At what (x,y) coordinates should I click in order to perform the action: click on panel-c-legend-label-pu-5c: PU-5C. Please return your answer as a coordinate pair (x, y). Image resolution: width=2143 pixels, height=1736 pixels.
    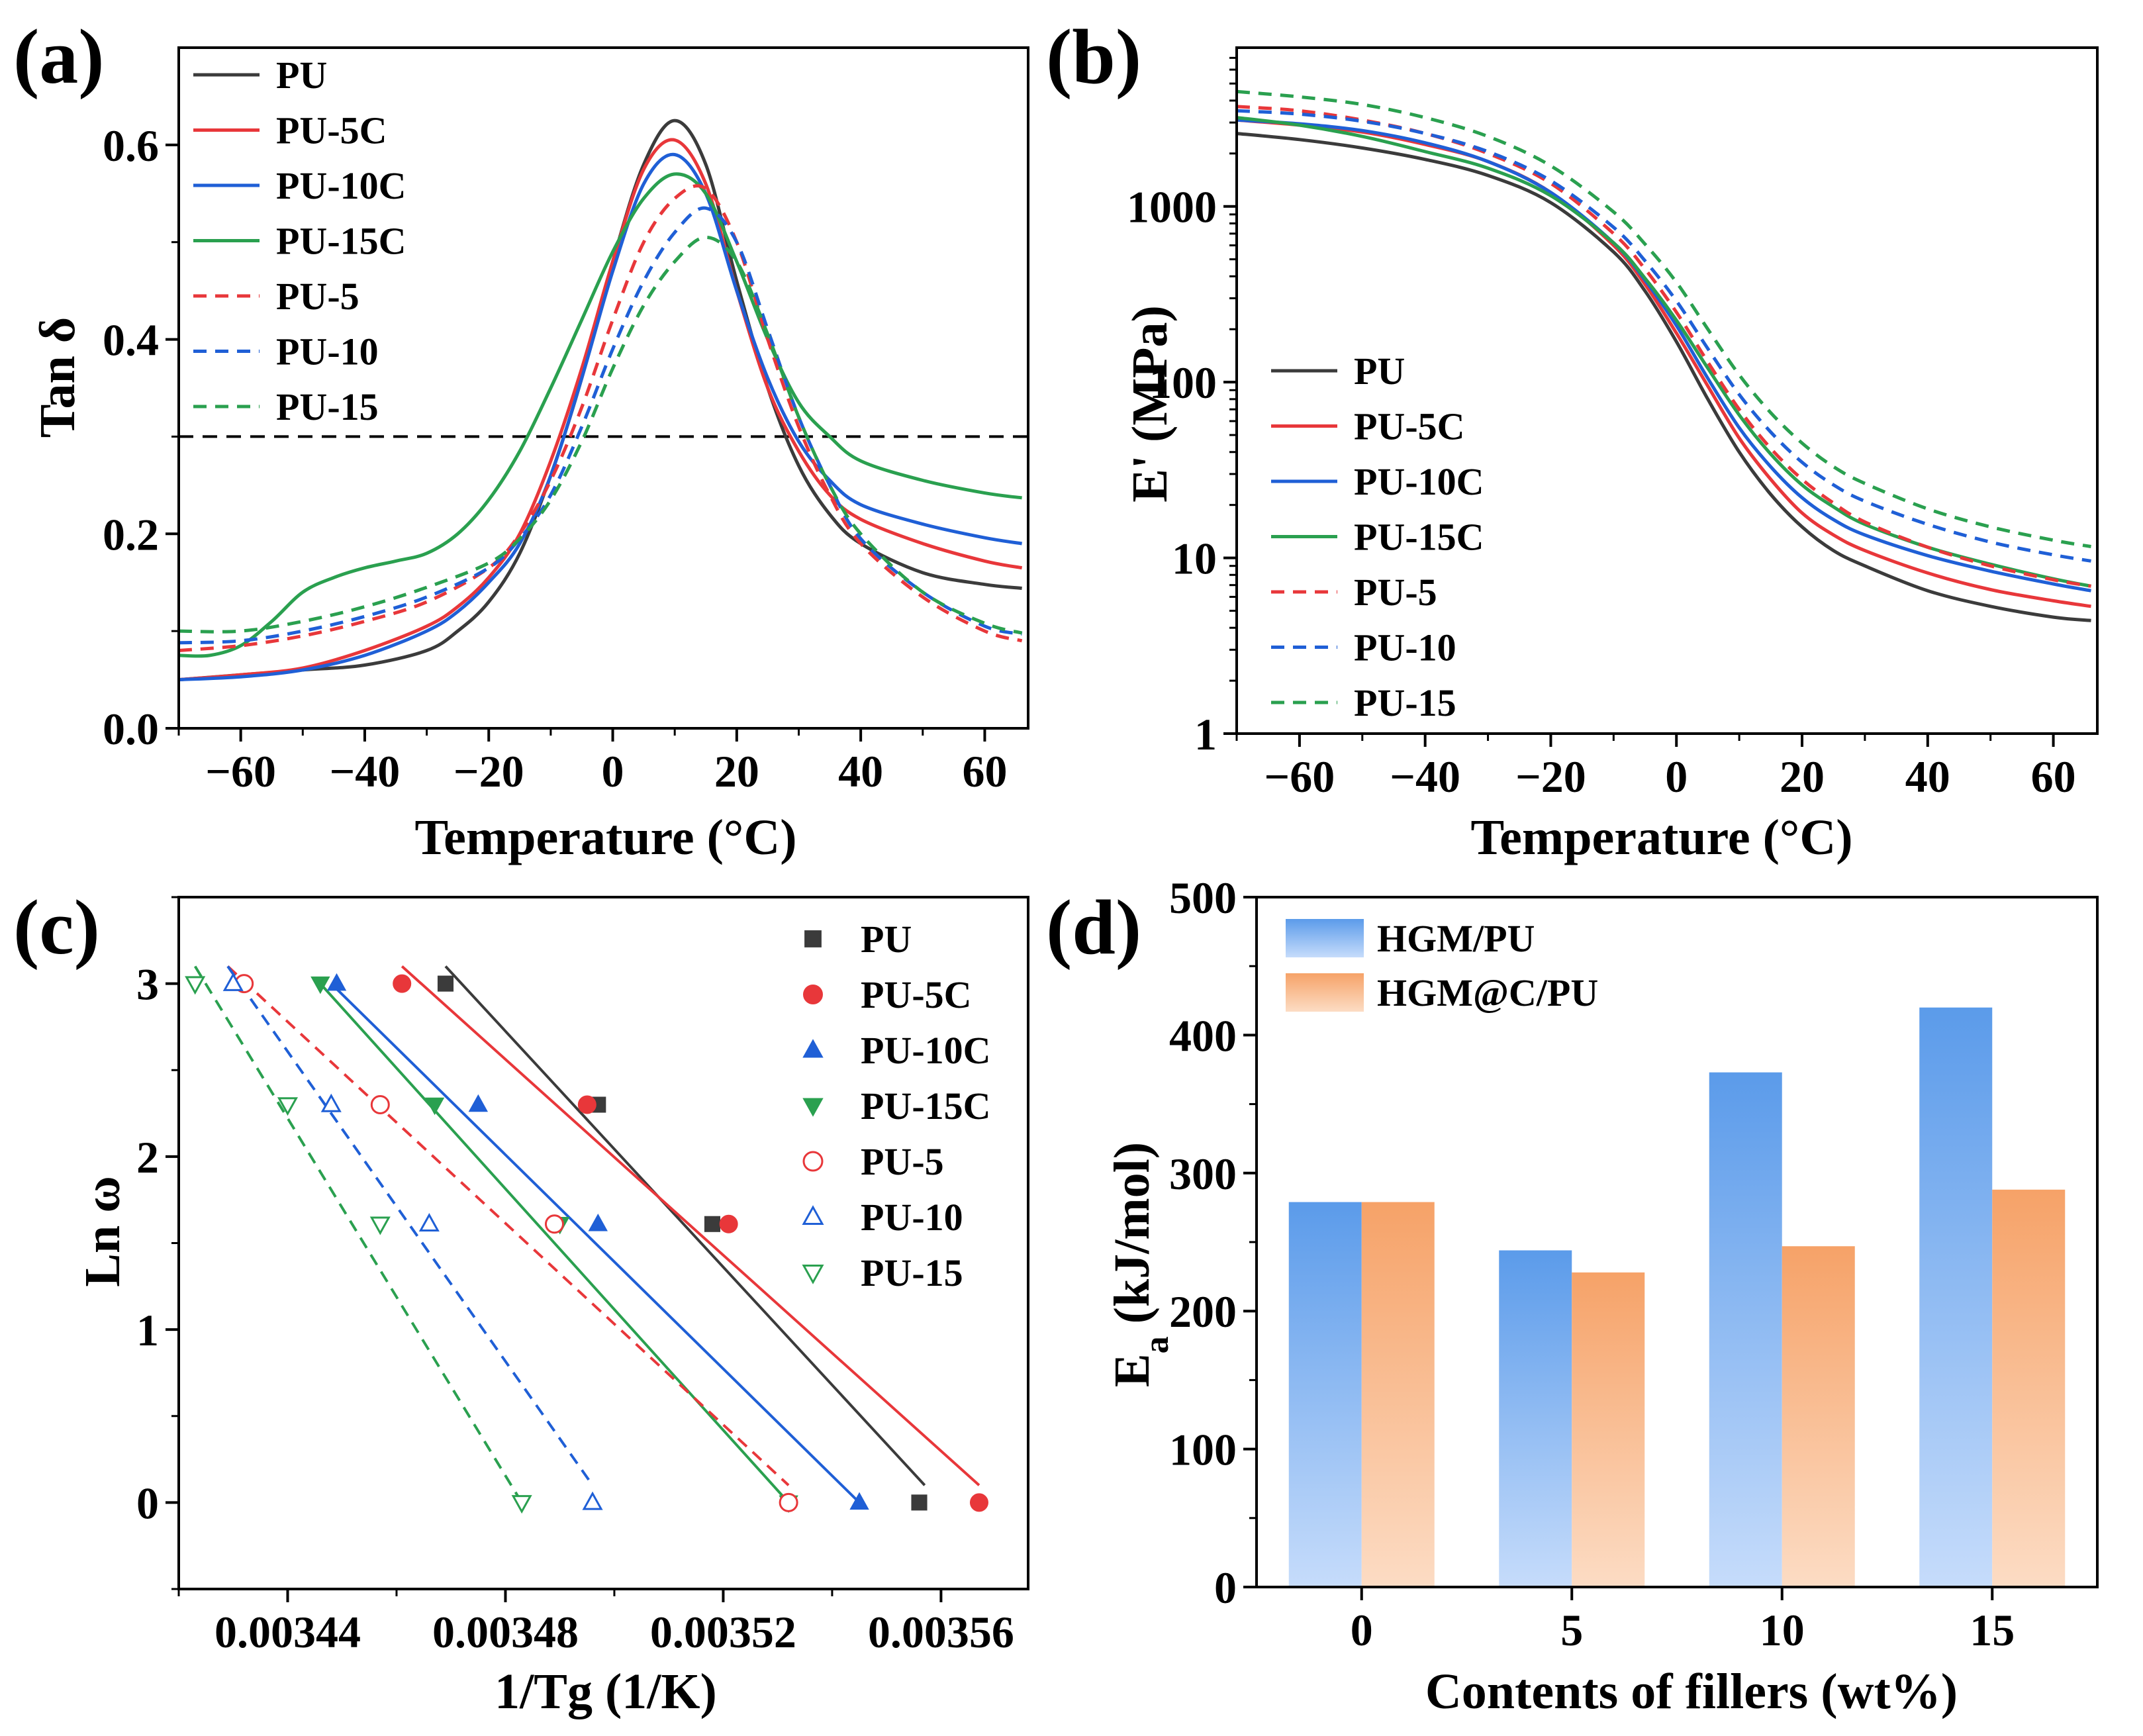
    Looking at the image, I should click on (916, 994).